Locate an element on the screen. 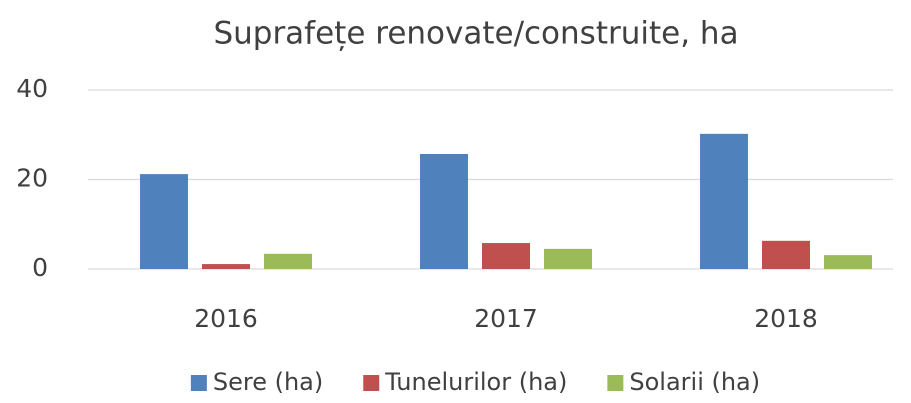  x-tick-label: 2018 is located at coordinates (786, 318).